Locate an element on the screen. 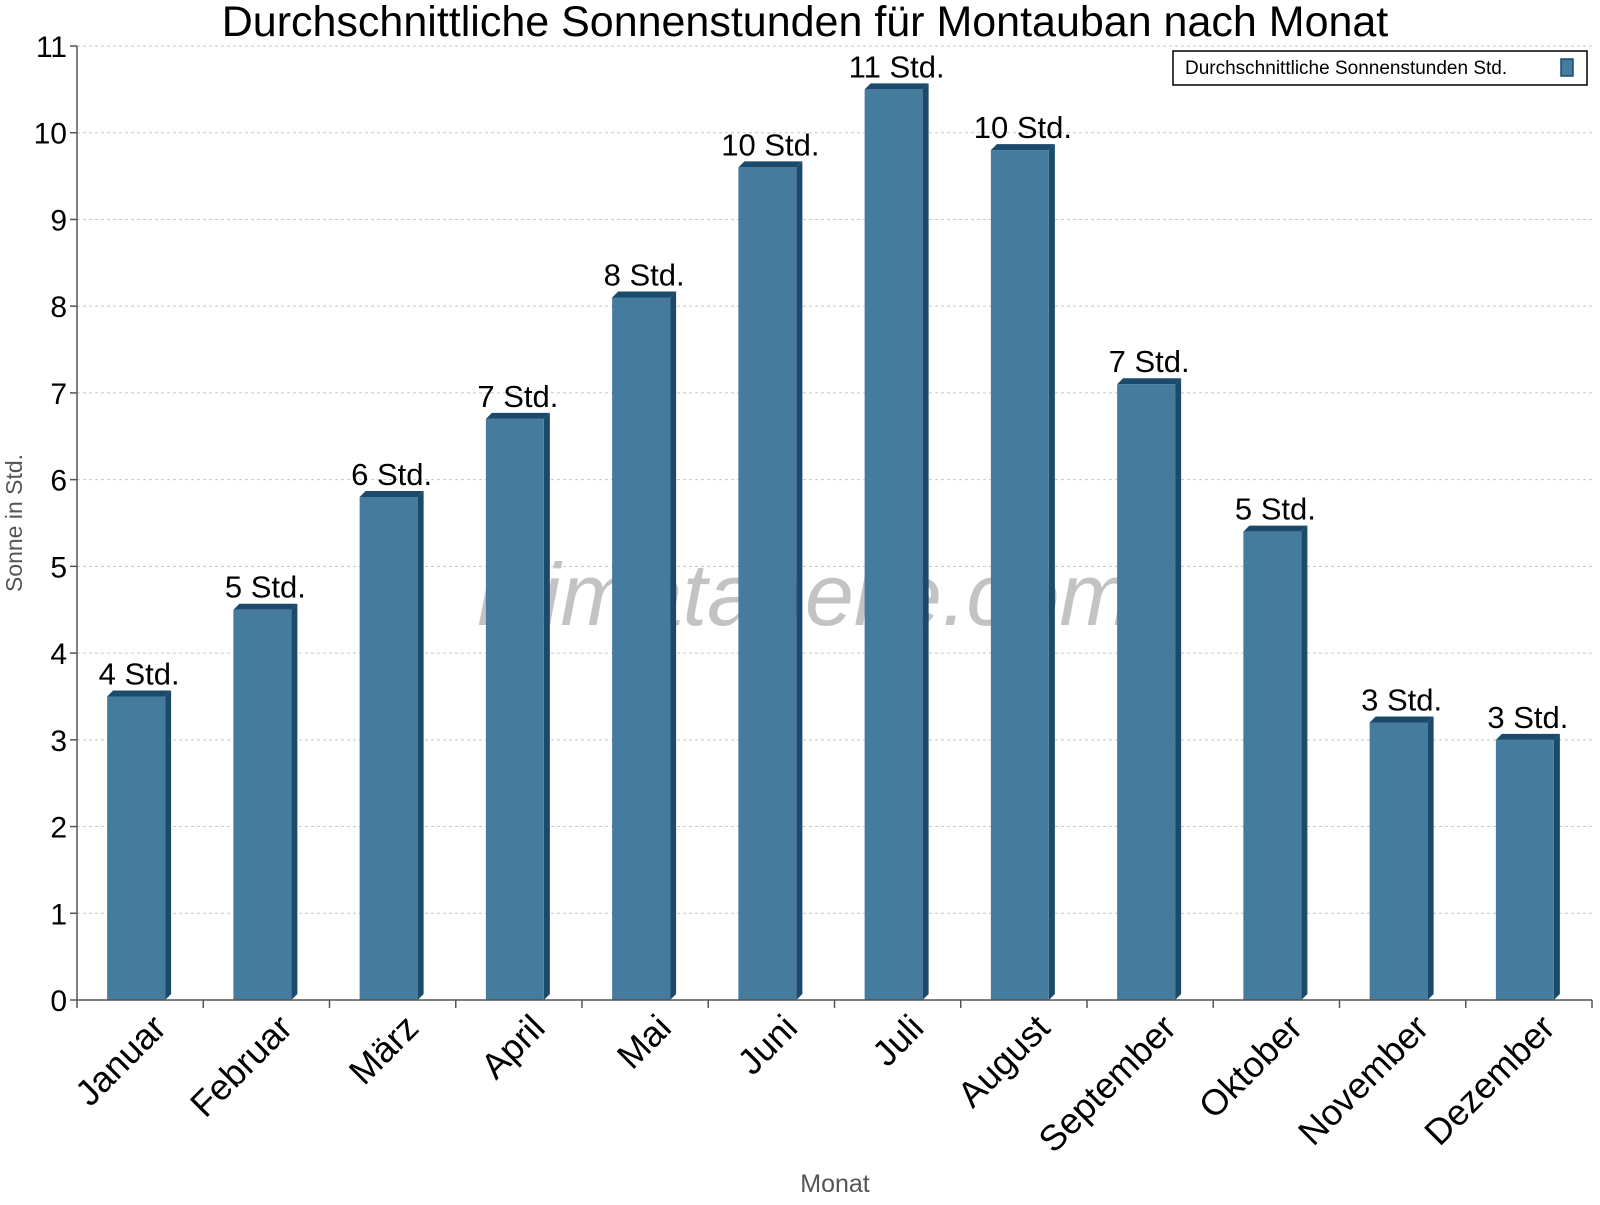 This screenshot has width=1600, height=1205. x-axis-title: Monat is located at coordinates (835, 1184).